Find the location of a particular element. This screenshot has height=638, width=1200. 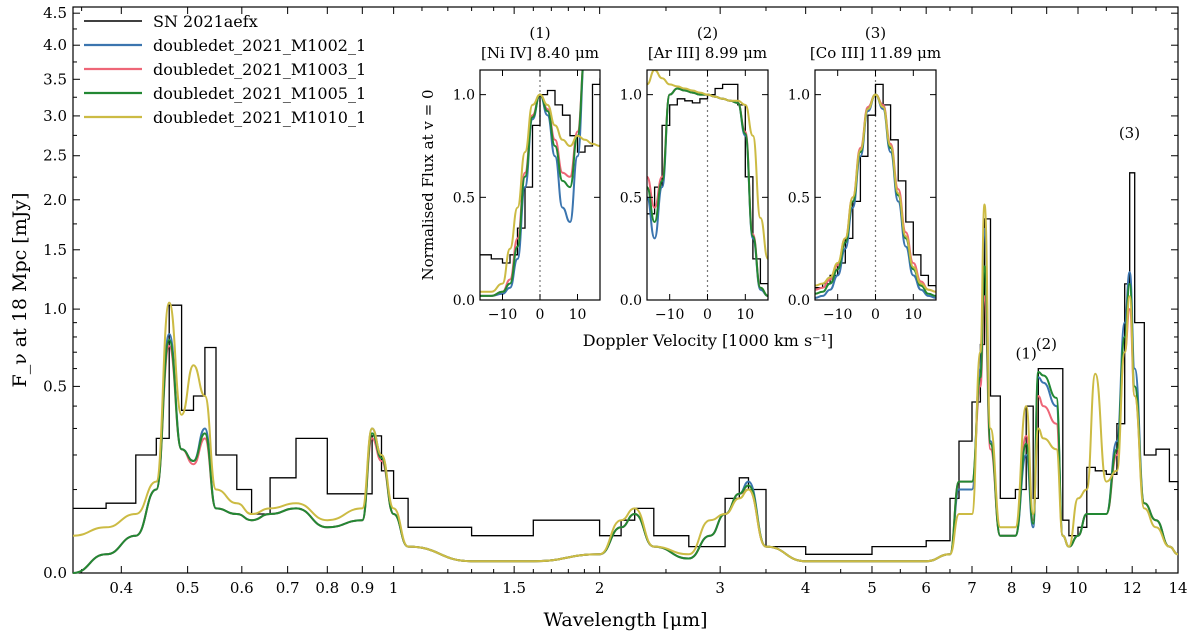

inset-title: [Ni IV] 8.40 μm is located at coordinates (540, 53).